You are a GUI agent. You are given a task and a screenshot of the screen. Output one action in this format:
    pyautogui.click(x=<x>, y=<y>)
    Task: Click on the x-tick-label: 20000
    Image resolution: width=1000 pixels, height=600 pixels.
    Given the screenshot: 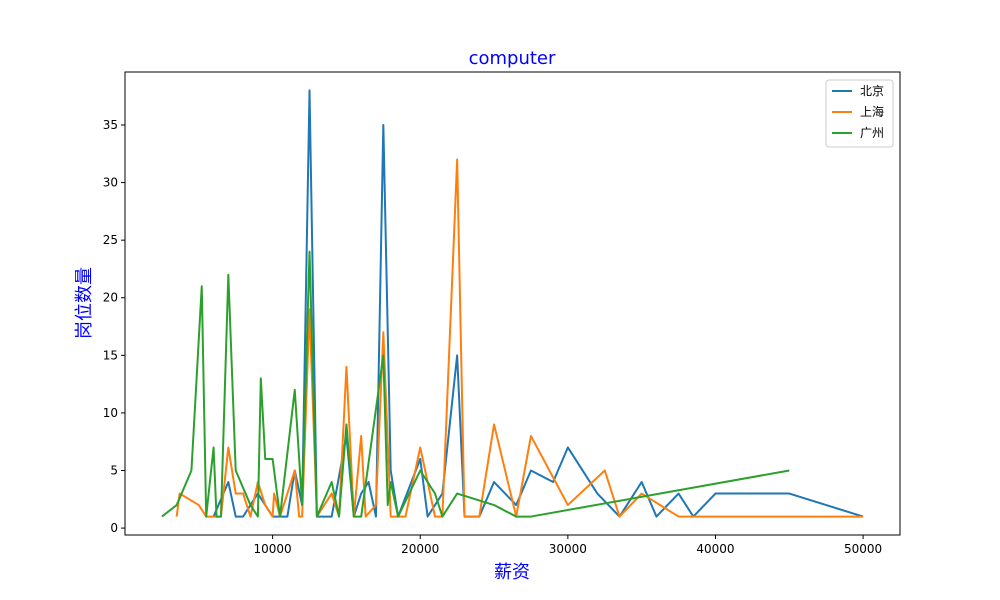 What is the action you would take?
    pyautogui.click(x=420, y=549)
    